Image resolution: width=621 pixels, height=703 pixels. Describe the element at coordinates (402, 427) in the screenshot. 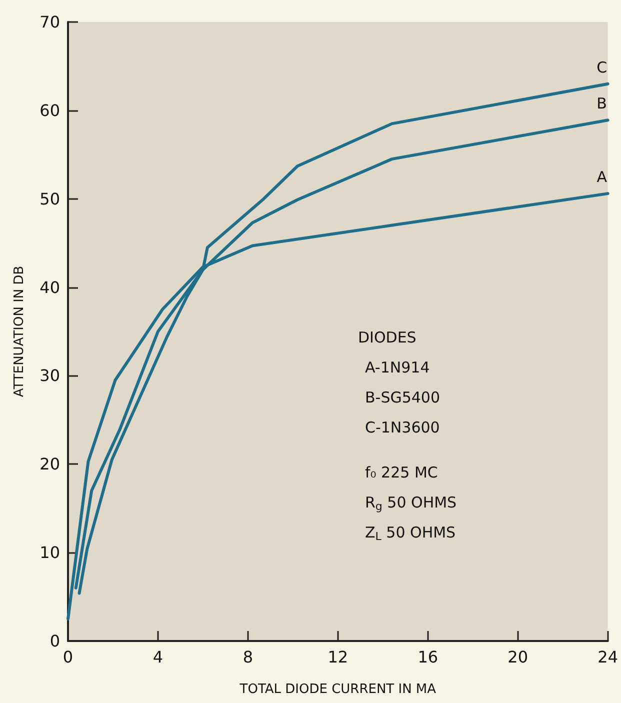

I see `annotation: C-1N3600` at that location.